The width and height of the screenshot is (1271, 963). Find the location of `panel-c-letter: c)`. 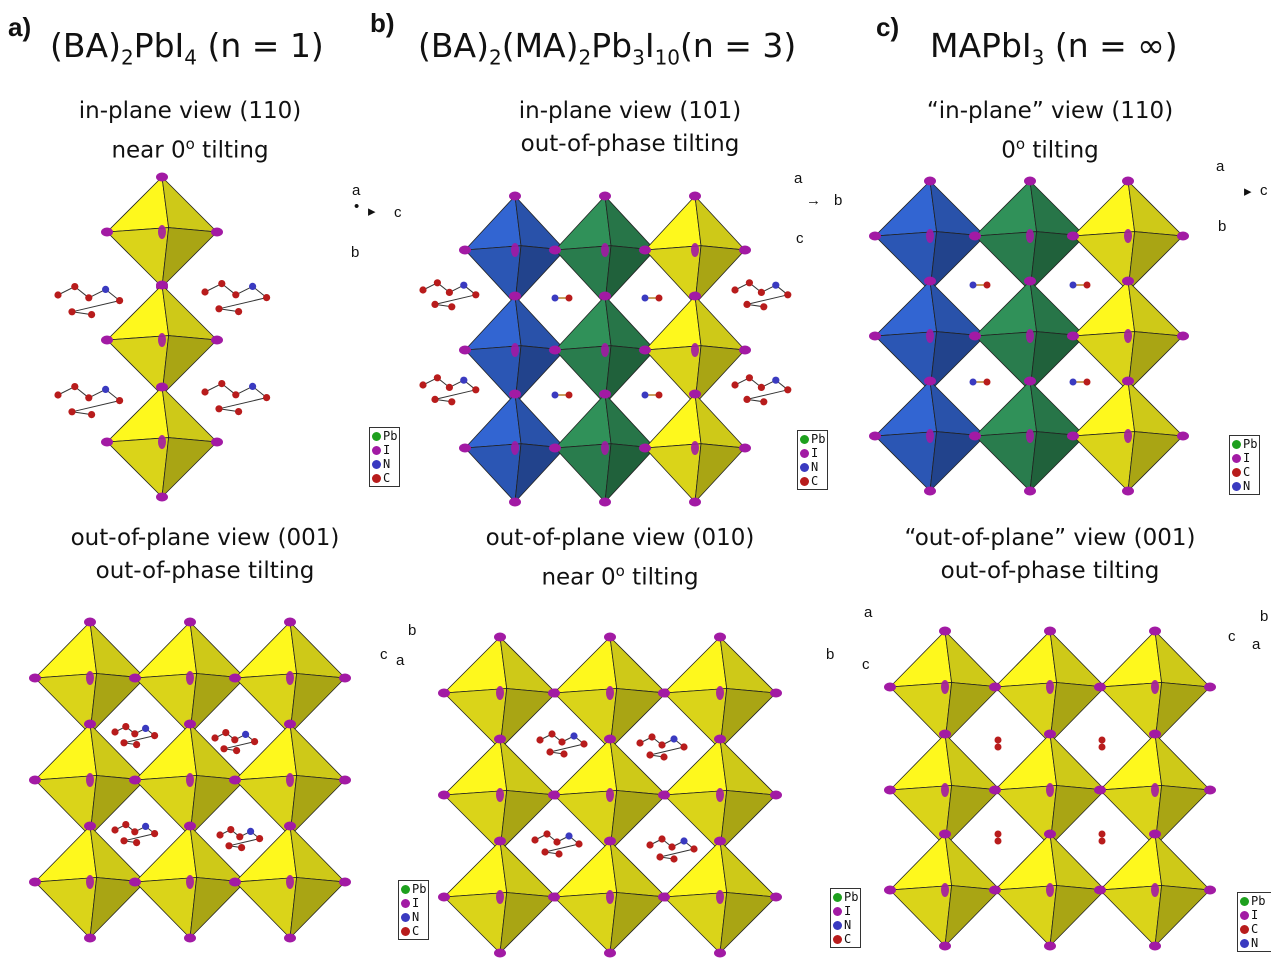

panel-c-letter: c) is located at coordinates (888, 27).